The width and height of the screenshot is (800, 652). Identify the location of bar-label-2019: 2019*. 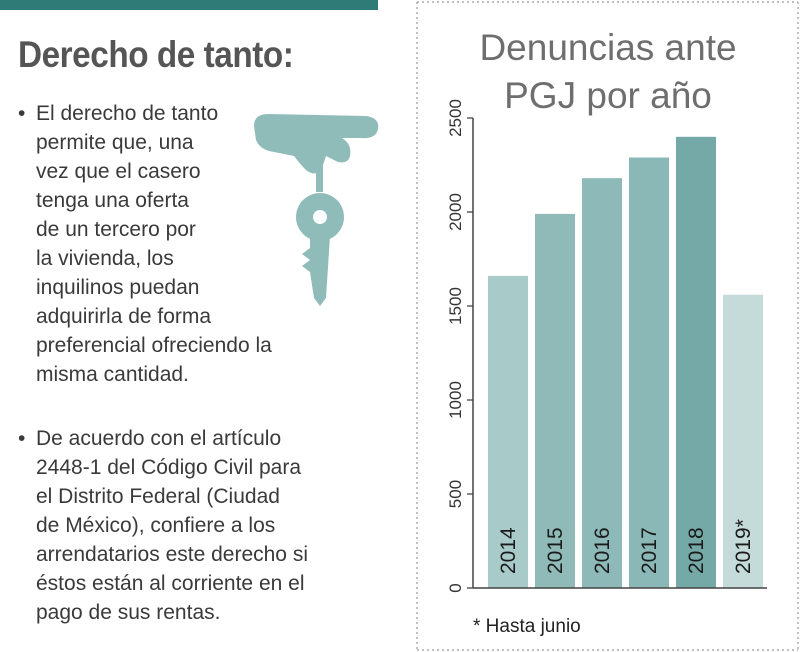
(743, 546).